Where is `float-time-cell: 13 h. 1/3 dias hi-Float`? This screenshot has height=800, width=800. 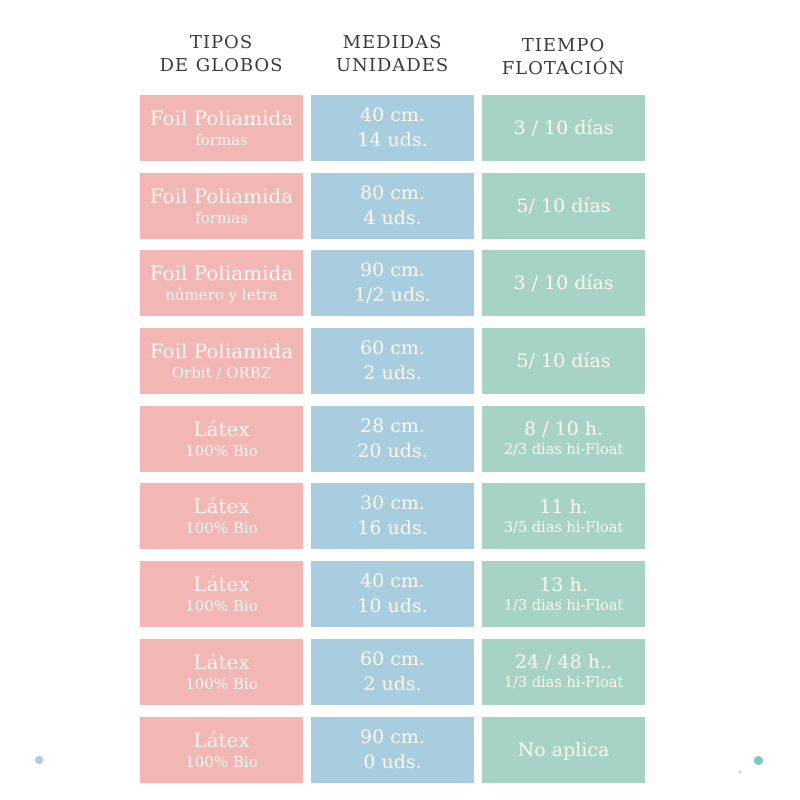
float-time-cell: 13 h. 1/3 dias hi-Float is located at coordinates (563, 594).